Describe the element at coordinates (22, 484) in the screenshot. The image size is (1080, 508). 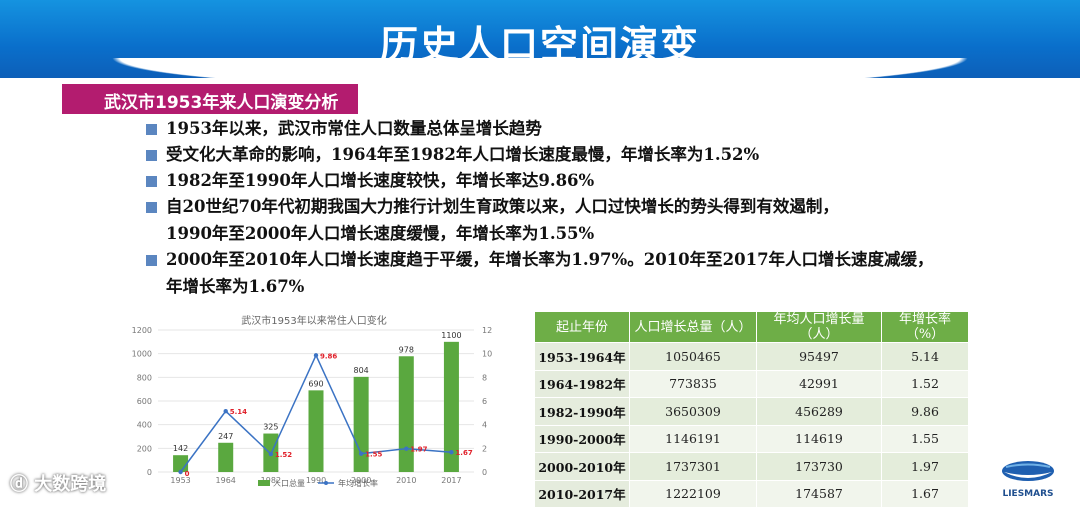
I see `watermark-logo-icon: ⓓ` at that location.